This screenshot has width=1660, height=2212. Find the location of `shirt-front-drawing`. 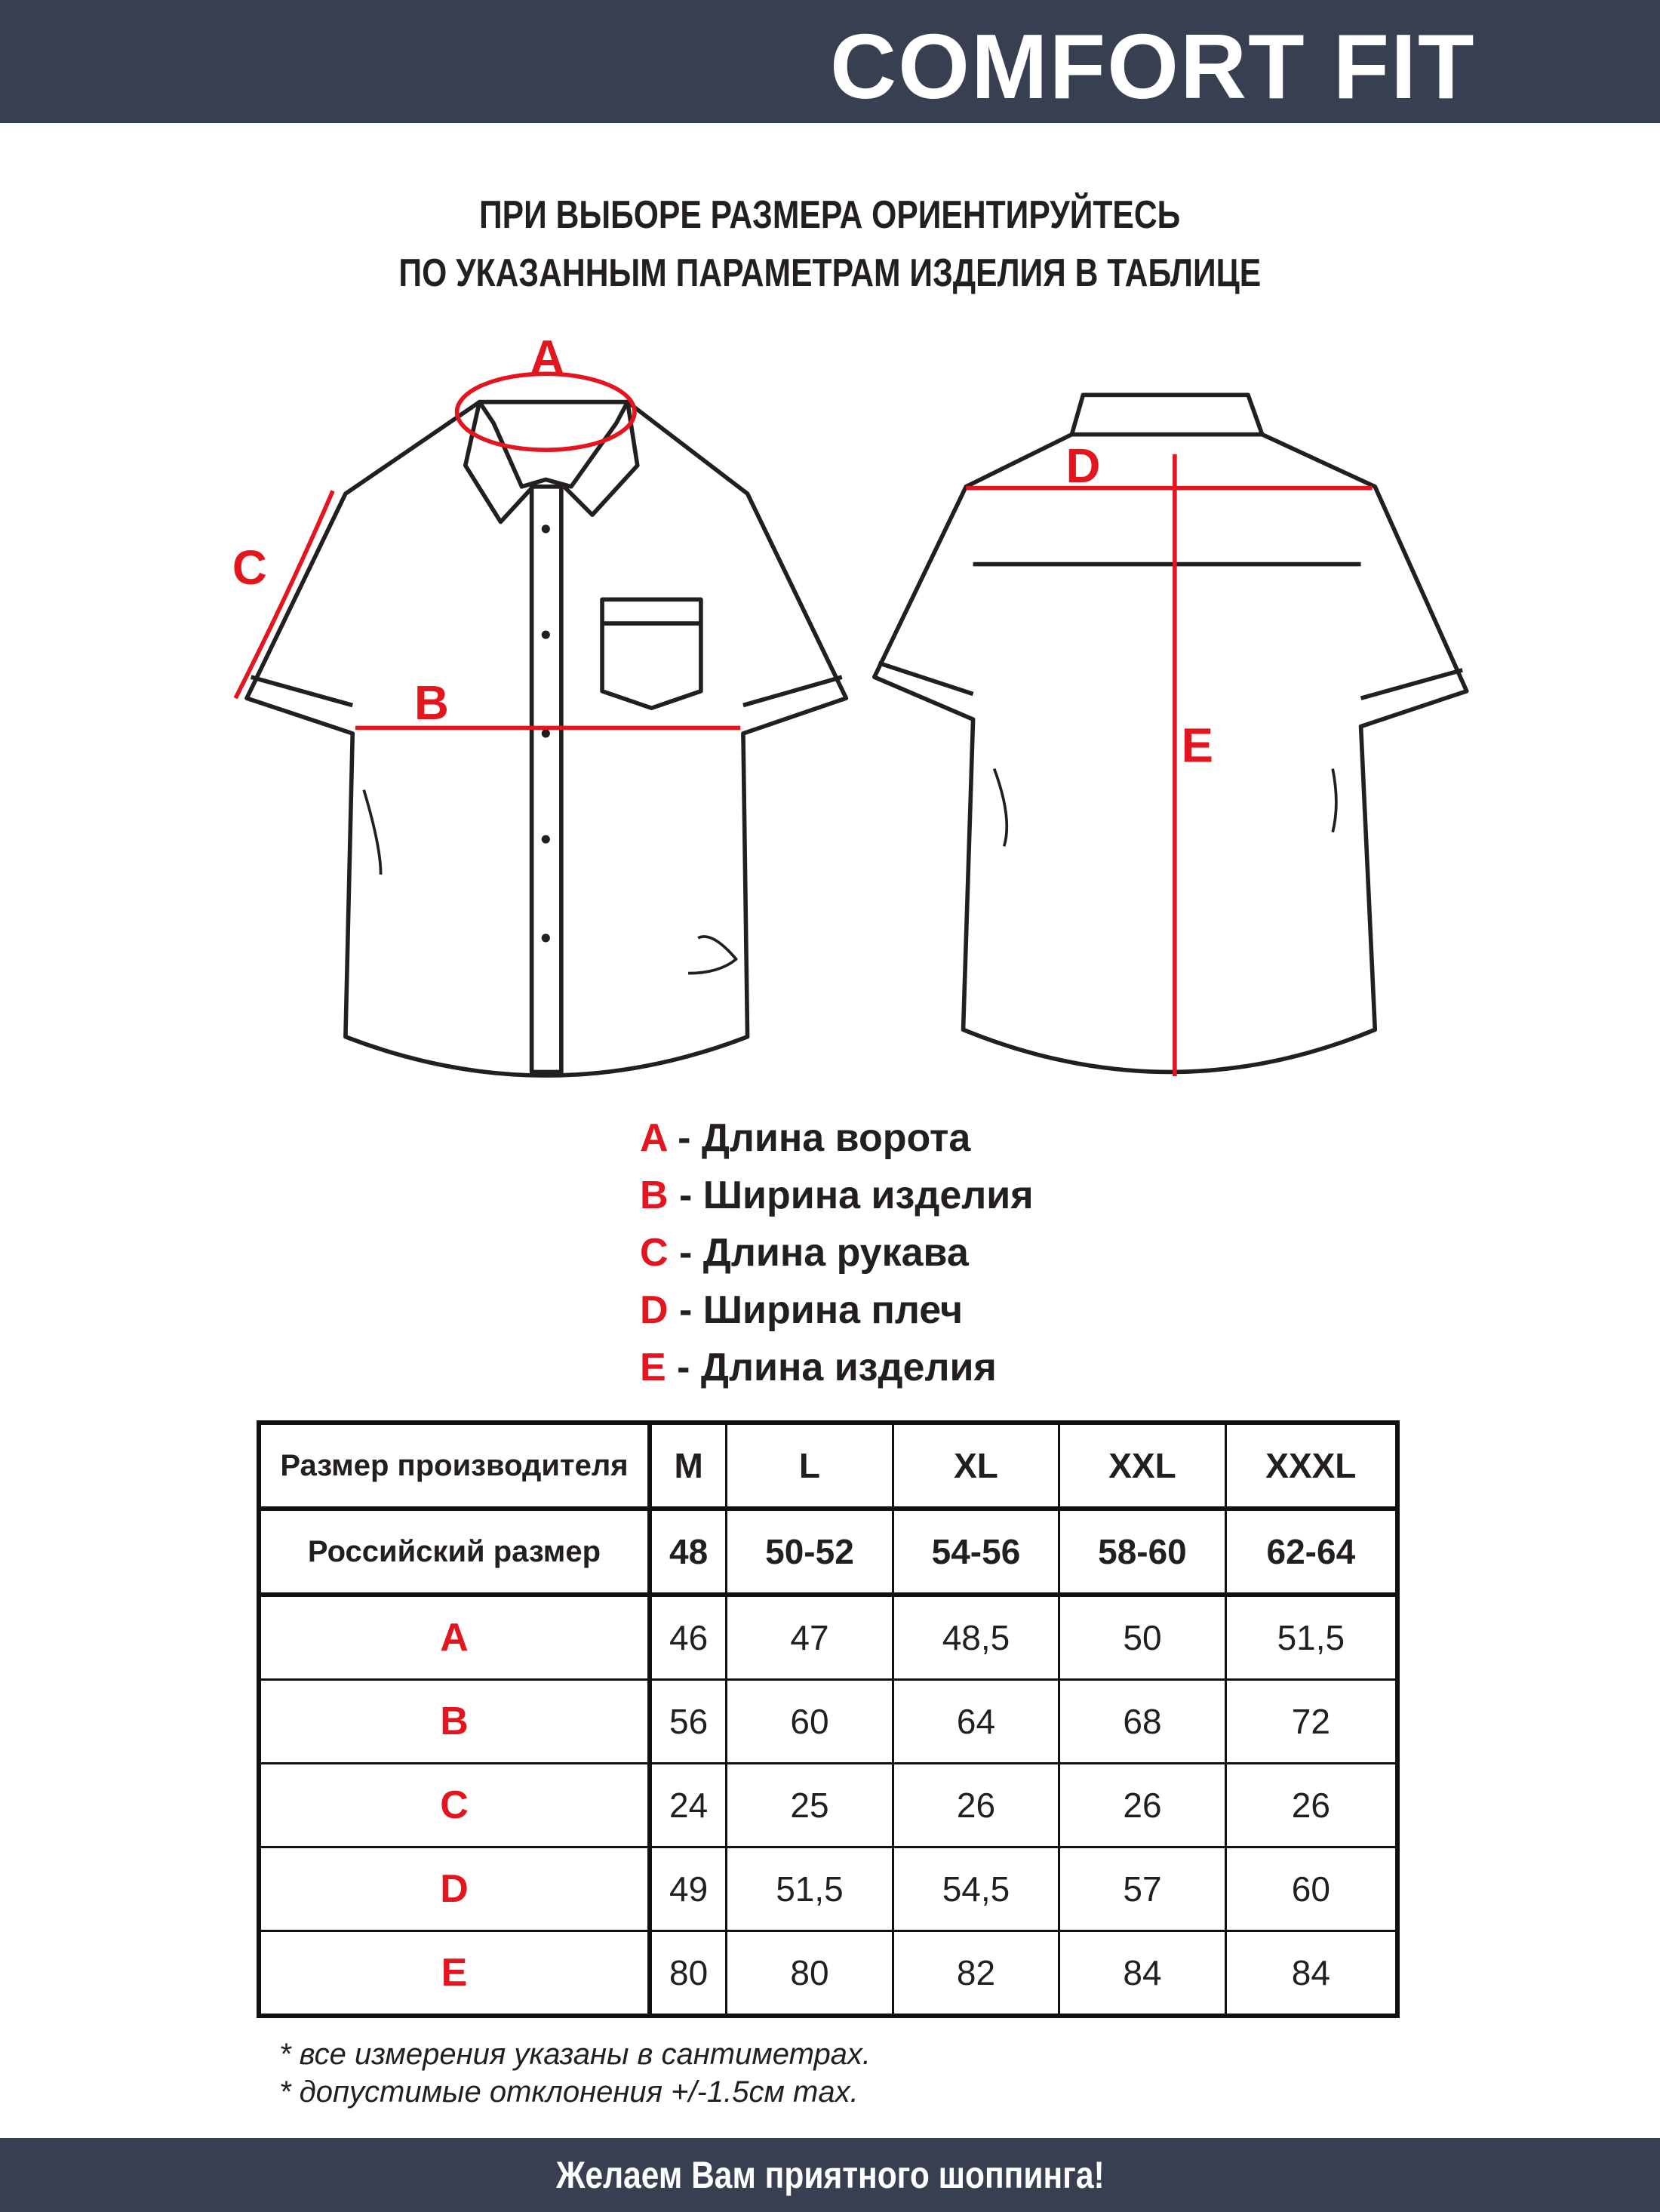

shirt-front-drawing is located at coordinates (546, 738).